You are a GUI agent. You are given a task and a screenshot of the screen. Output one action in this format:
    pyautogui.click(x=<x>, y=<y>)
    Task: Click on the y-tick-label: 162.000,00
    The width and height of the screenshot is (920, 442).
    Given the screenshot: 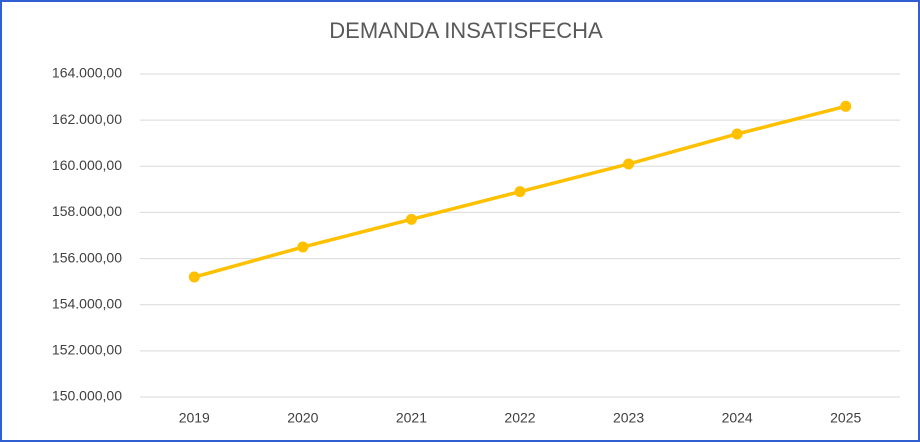 What is the action you would take?
    pyautogui.click(x=87, y=119)
    